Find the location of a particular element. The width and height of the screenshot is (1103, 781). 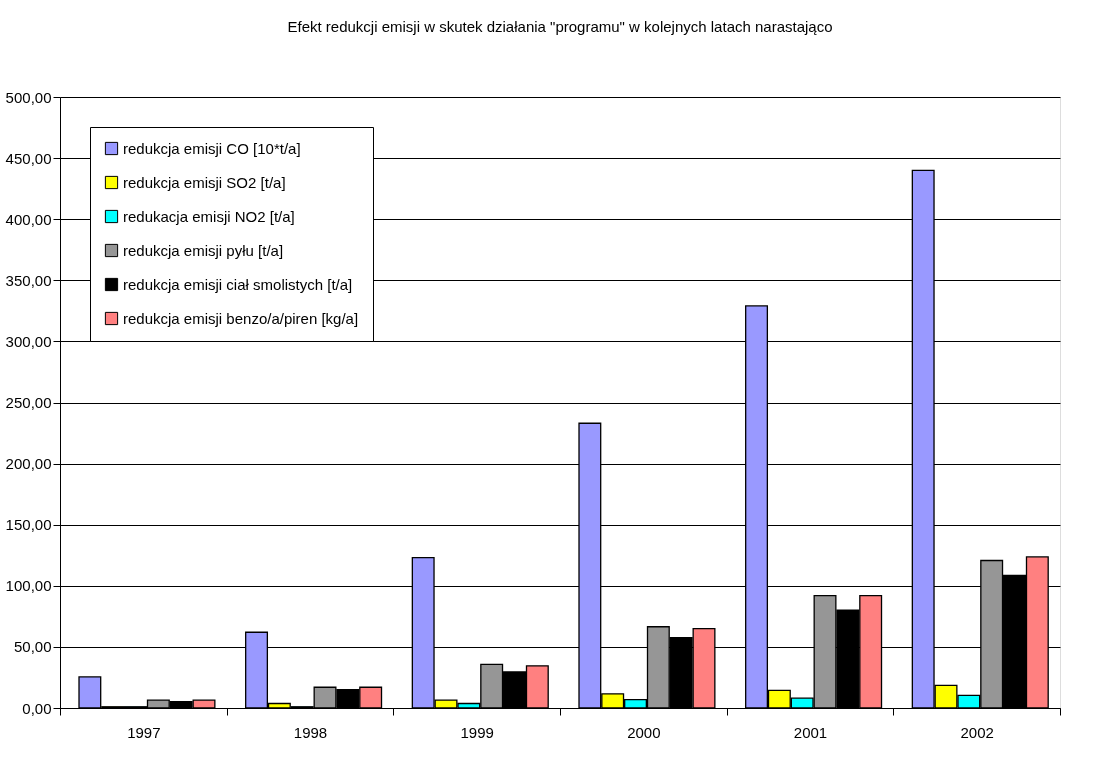

y-tick-label: 500,00 is located at coordinates (28, 97).